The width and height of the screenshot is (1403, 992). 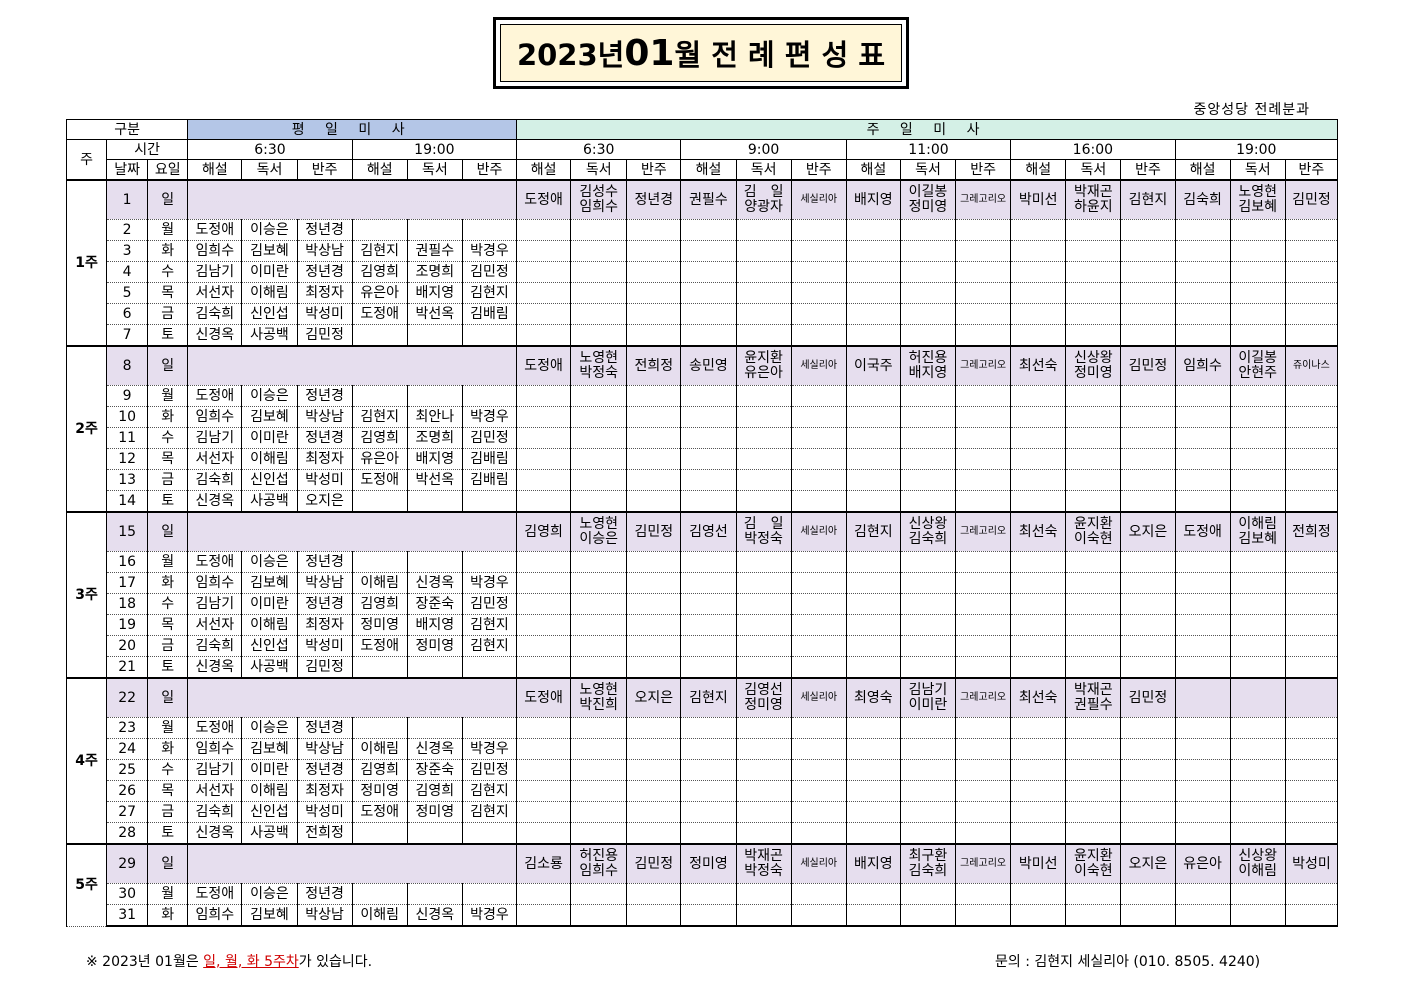 What do you see at coordinates (229, 961) in the screenshot?
I see `footer-note: ※ 2023년 01월은 일, 월, 화 5주차가 있습니다.` at bounding box center [229, 961].